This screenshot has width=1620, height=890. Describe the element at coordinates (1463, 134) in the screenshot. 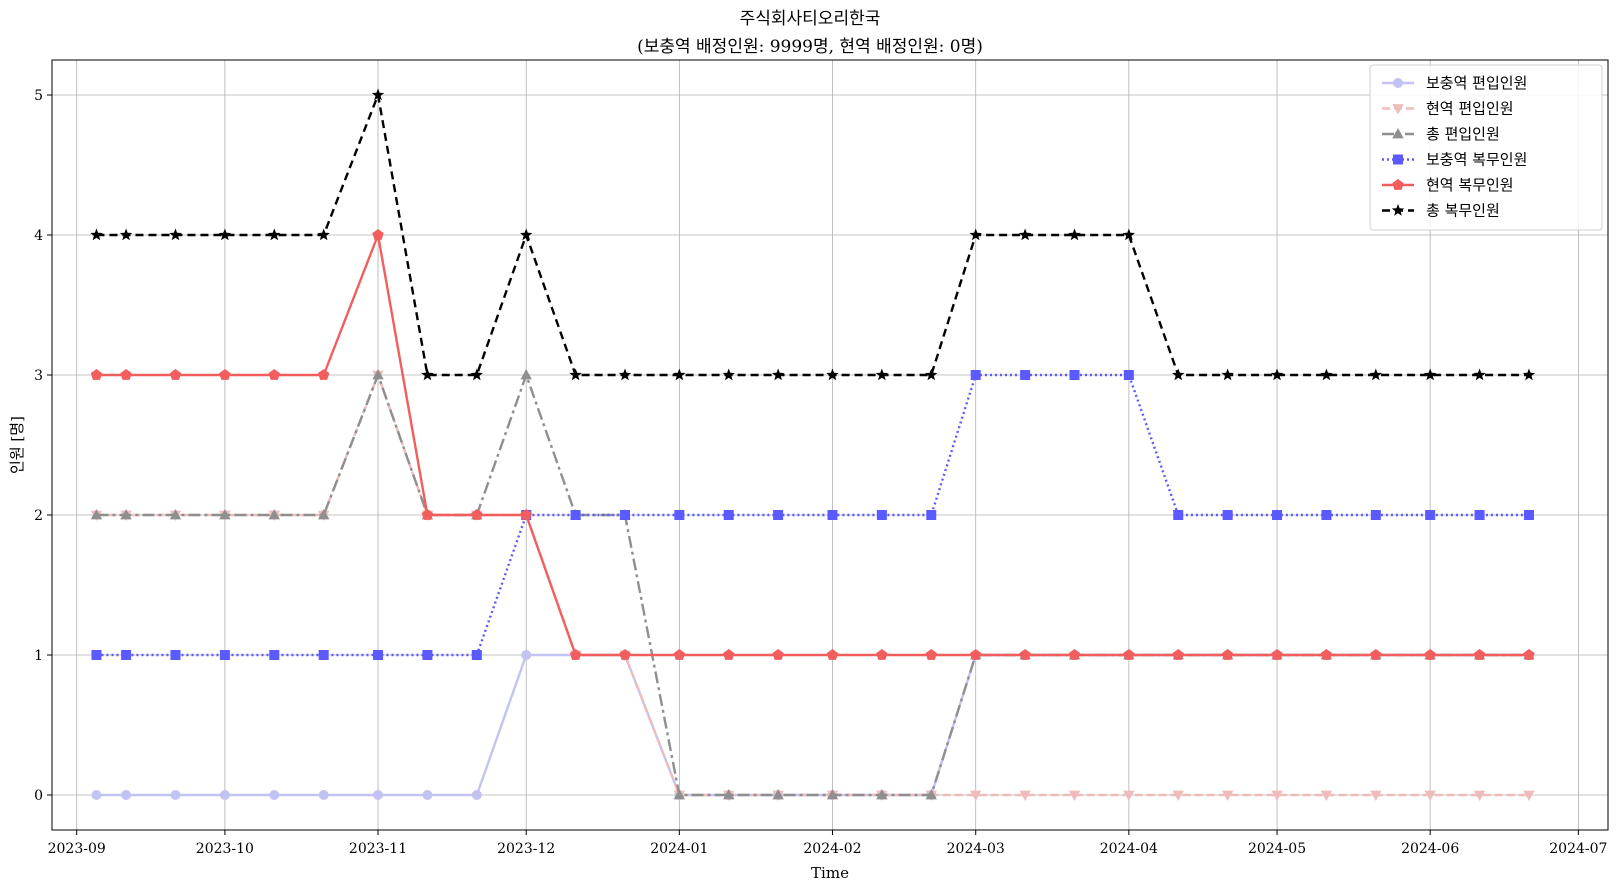

I see `legend-label: 총 편입인원` at that location.